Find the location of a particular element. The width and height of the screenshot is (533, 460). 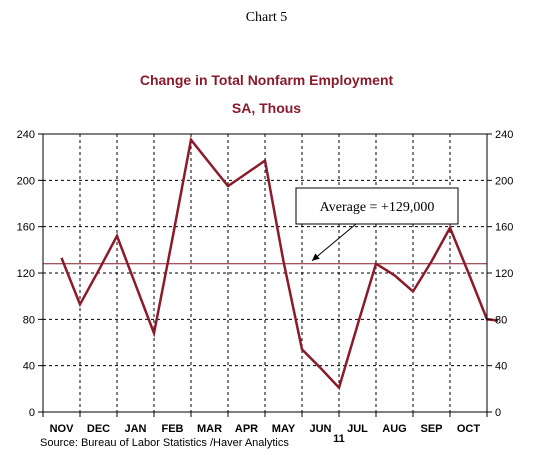

y-tick-label-left: 0 is located at coordinates (32, 413).